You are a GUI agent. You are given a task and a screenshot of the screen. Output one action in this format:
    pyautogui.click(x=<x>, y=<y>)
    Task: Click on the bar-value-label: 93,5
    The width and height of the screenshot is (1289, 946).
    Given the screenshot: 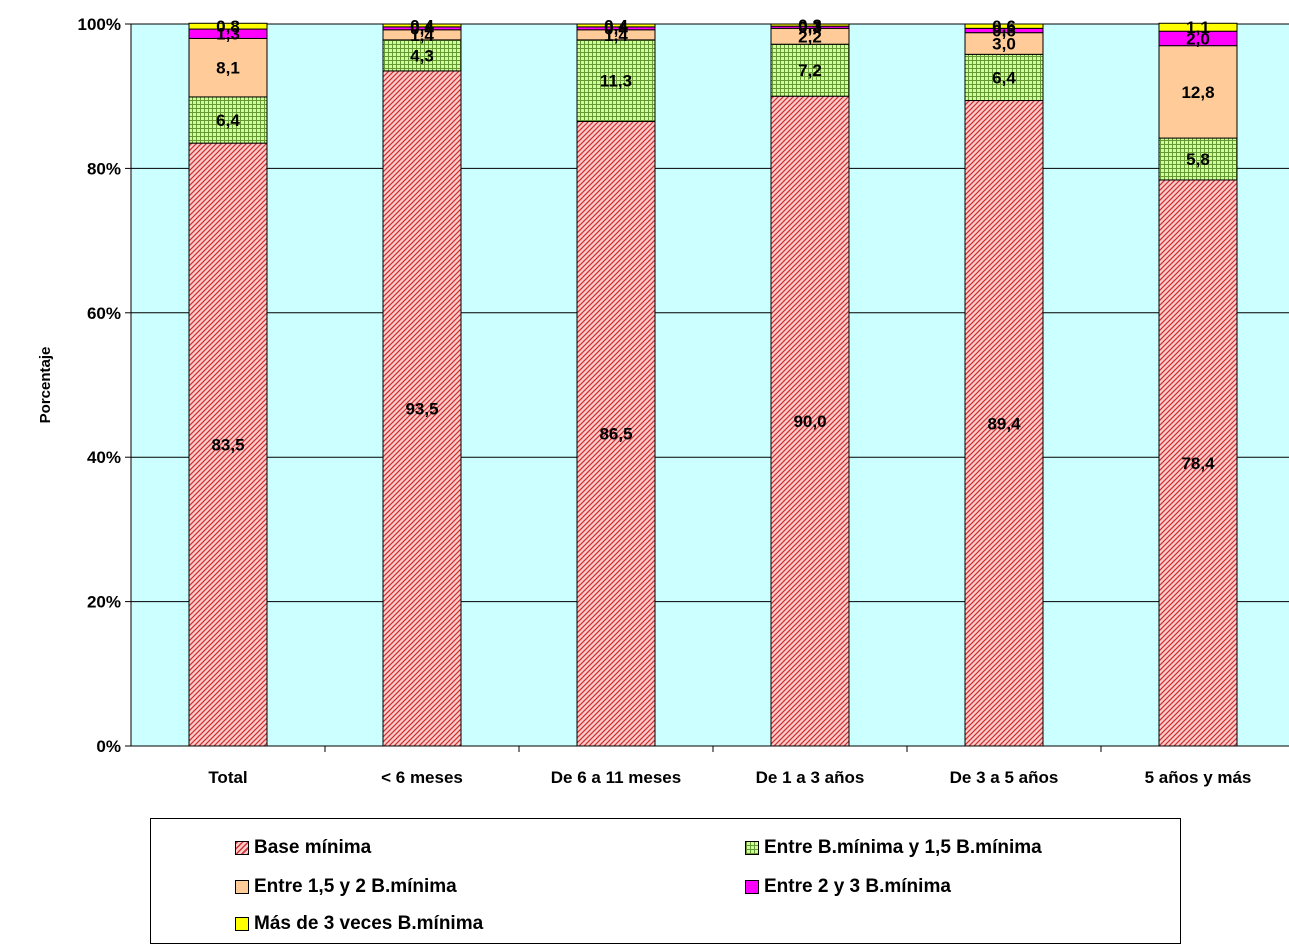 What is the action you would take?
    pyautogui.click(x=421, y=408)
    